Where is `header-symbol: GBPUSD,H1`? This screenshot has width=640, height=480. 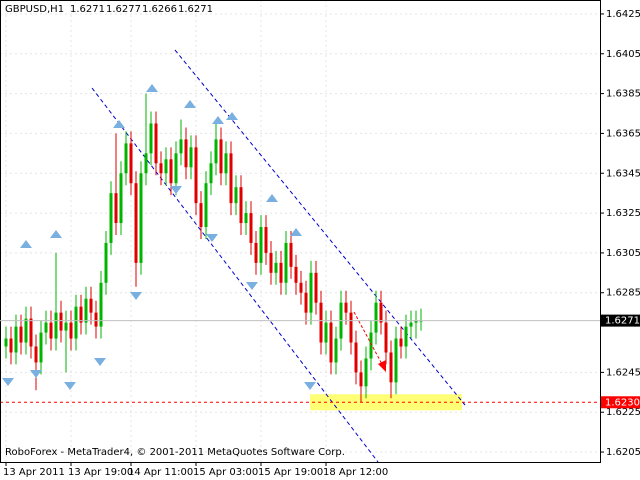 header-symbol: GBPUSD,H1 is located at coordinates (34, 9).